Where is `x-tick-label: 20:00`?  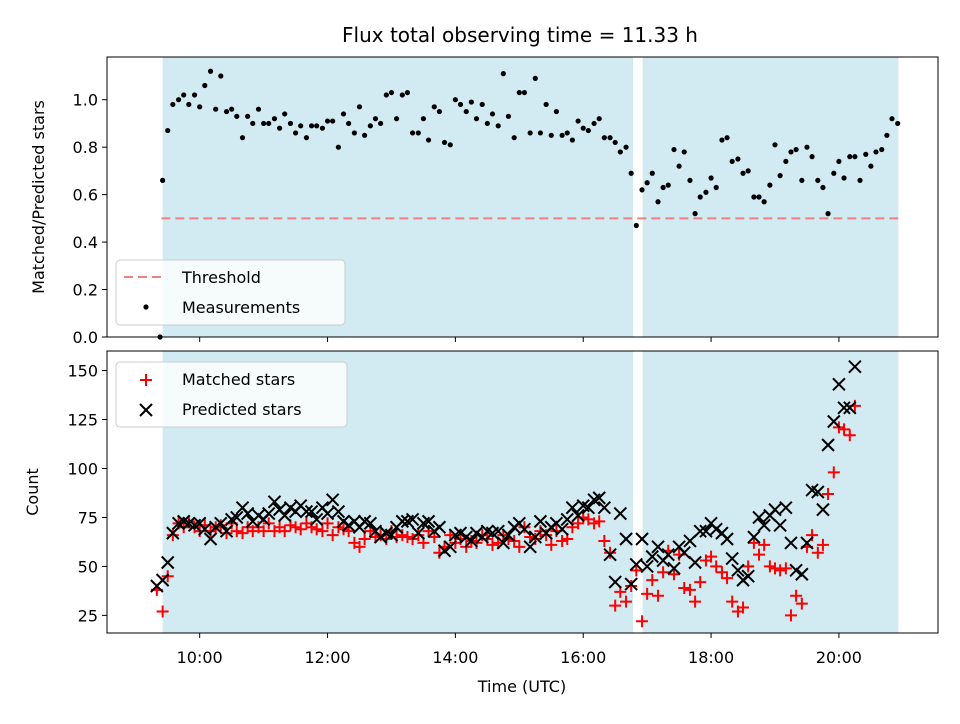
x-tick-label: 20:00 is located at coordinates (839, 657).